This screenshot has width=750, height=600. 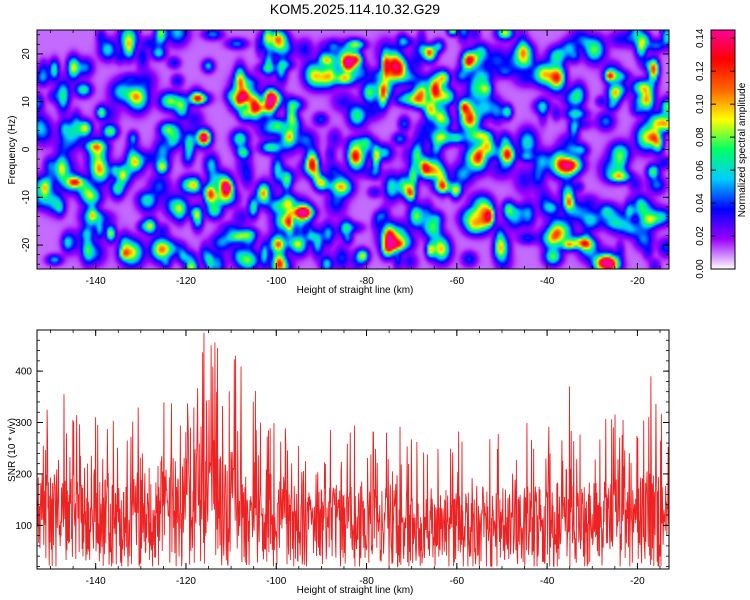 I want to click on top-y-axis-label: Frequency (Hz), so click(x=12, y=150).